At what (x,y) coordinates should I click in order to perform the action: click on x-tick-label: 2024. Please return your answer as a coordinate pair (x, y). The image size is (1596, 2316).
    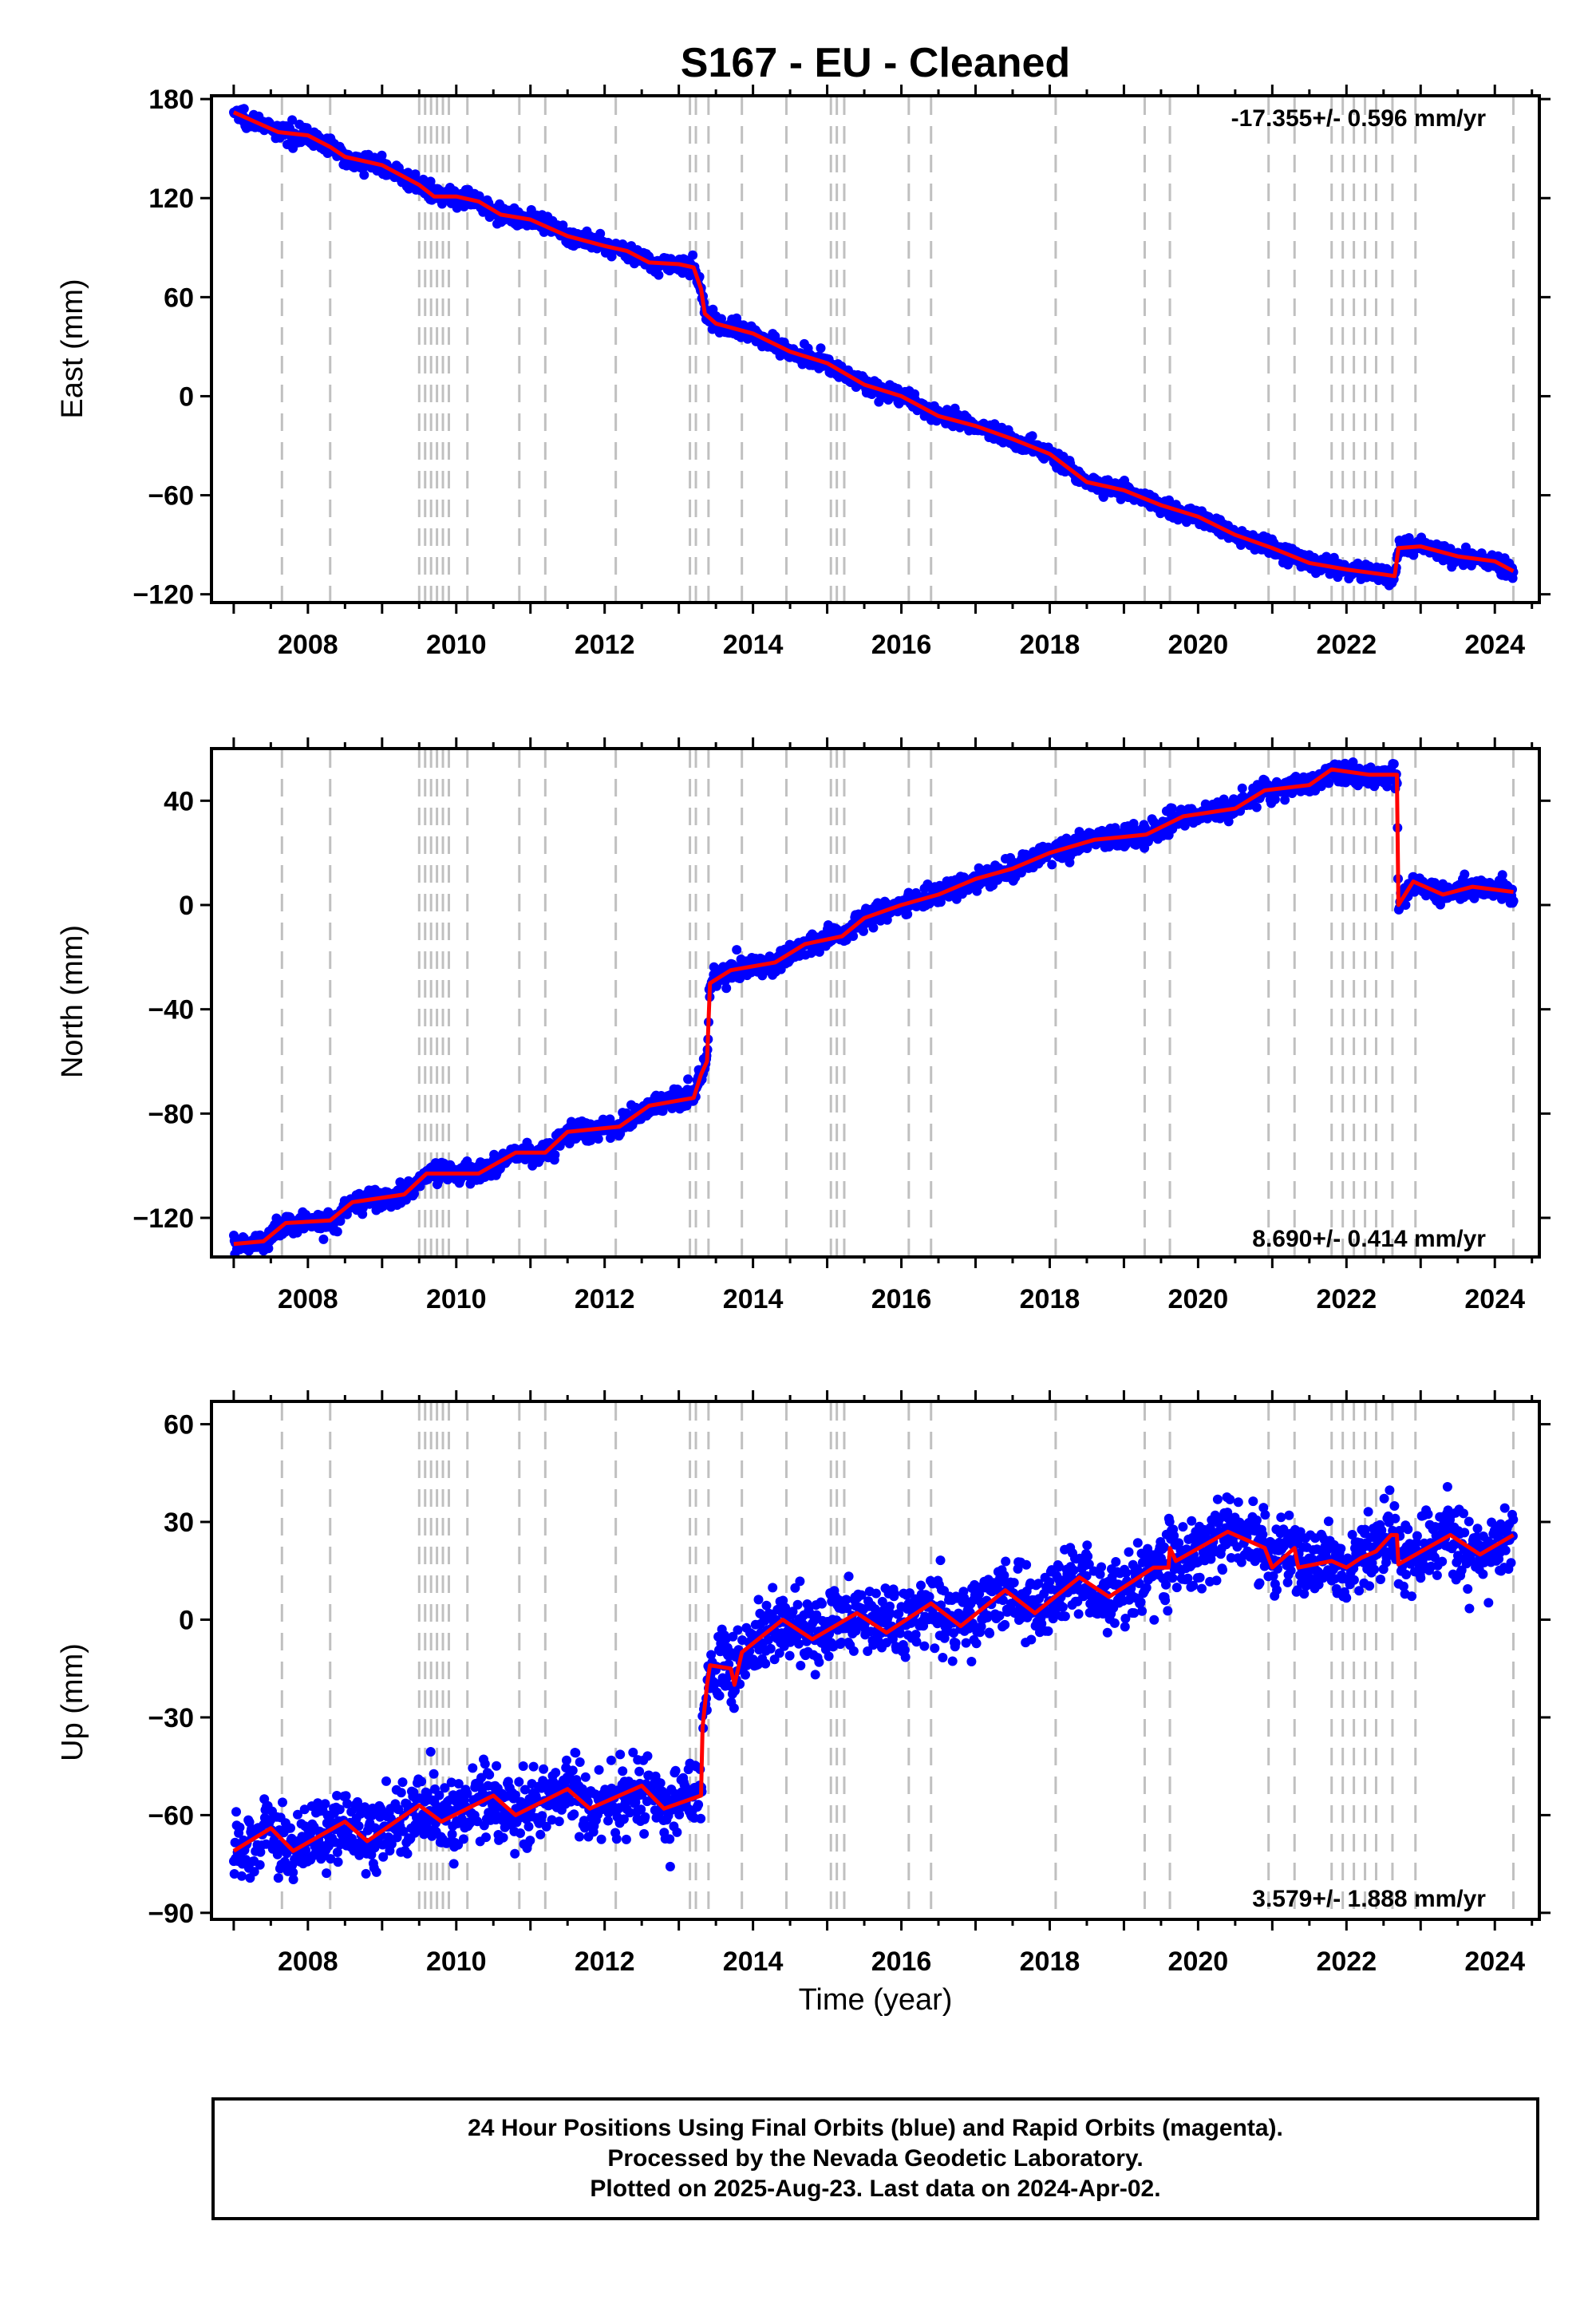
    Looking at the image, I should click on (1494, 645).